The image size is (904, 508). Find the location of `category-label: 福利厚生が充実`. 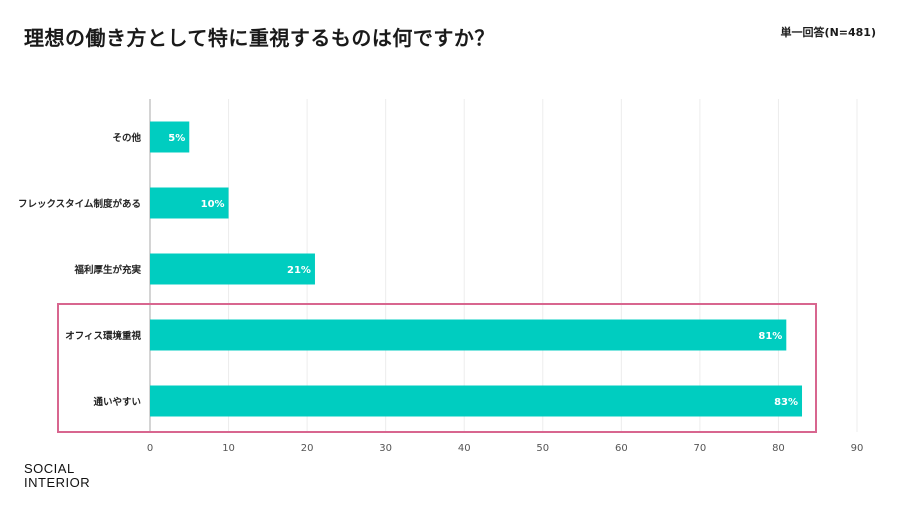

category-label: 福利厚生が充実 is located at coordinates (107, 270).